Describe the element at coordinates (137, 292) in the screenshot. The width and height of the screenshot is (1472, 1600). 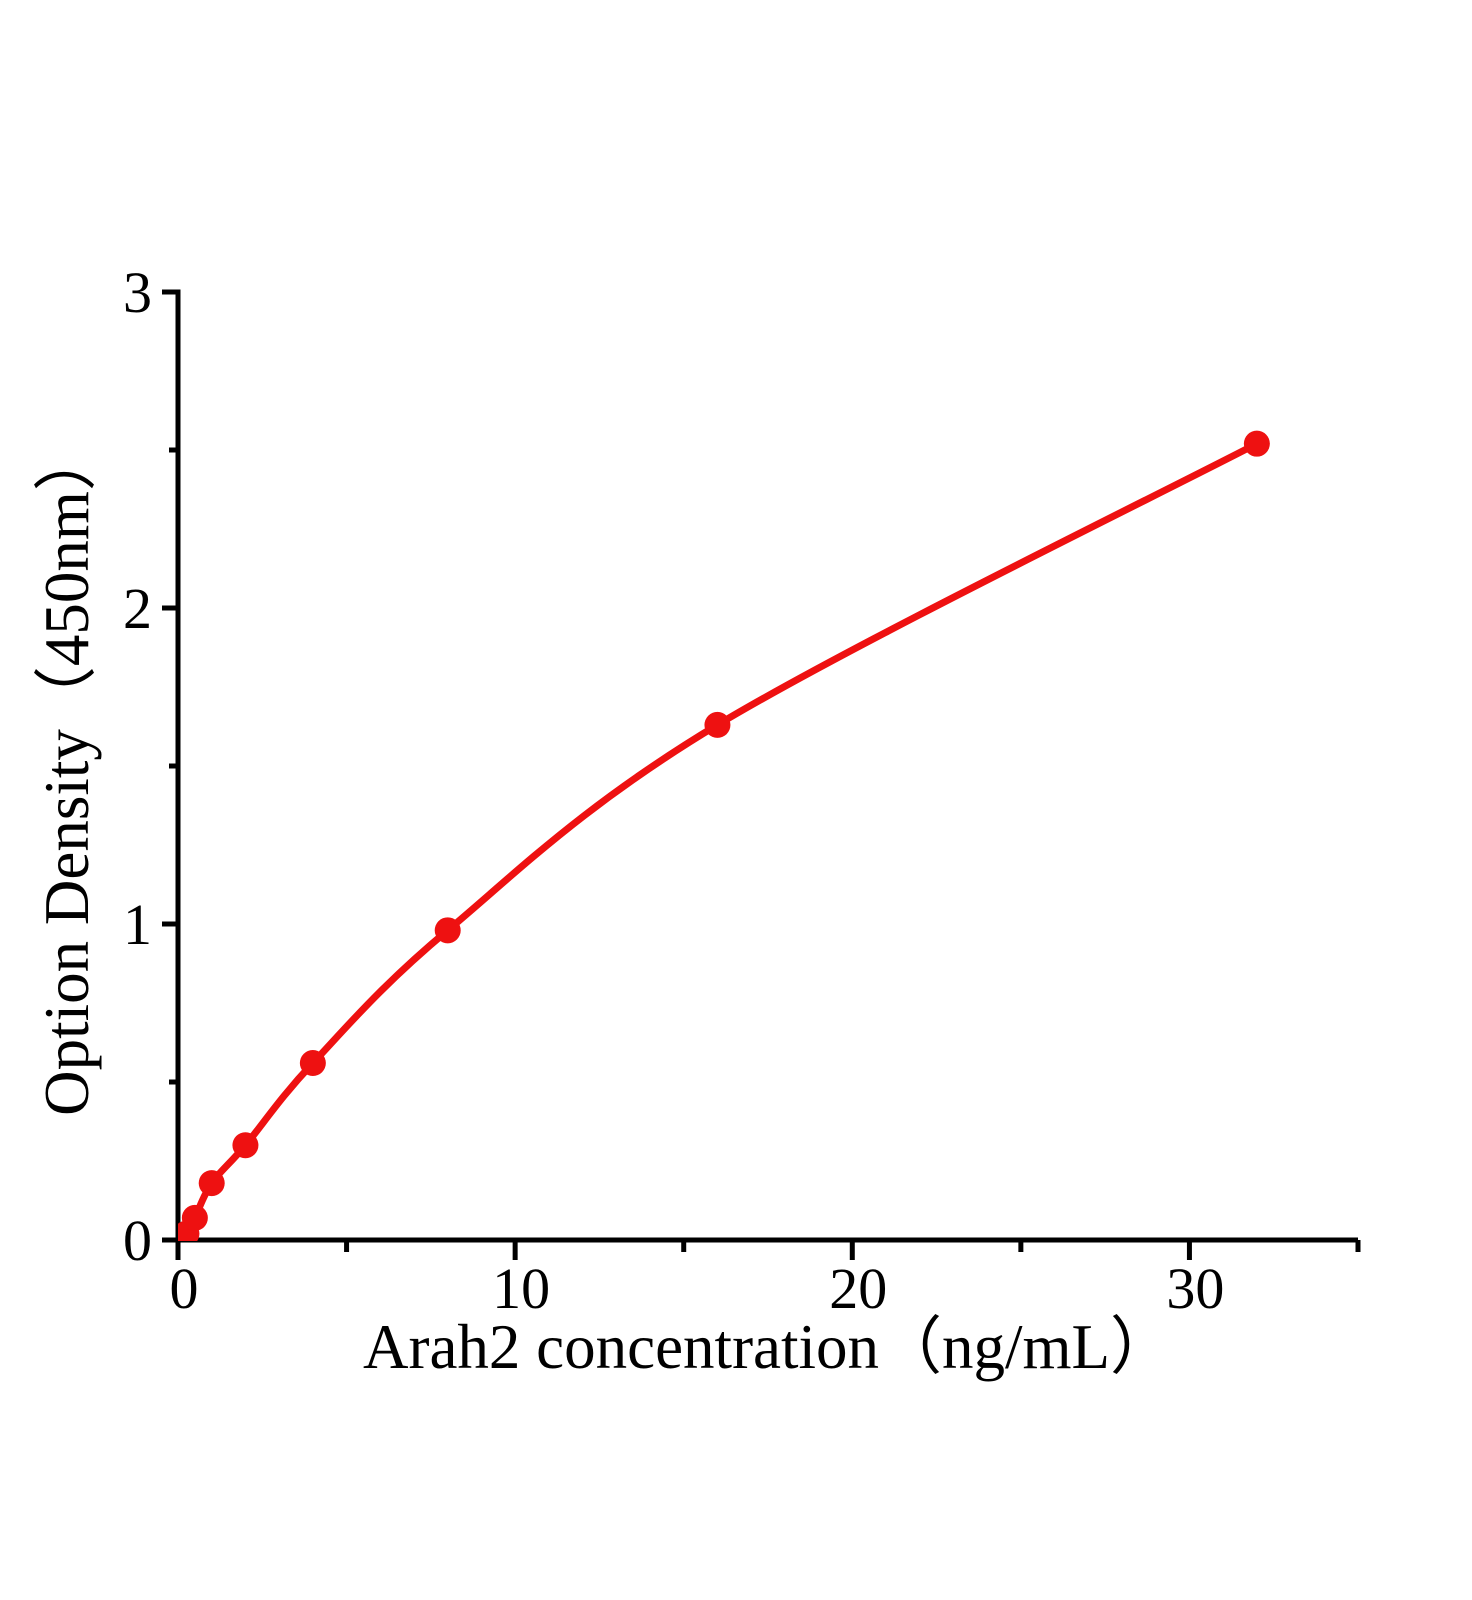
I see `y-tick-label: 3` at that location.